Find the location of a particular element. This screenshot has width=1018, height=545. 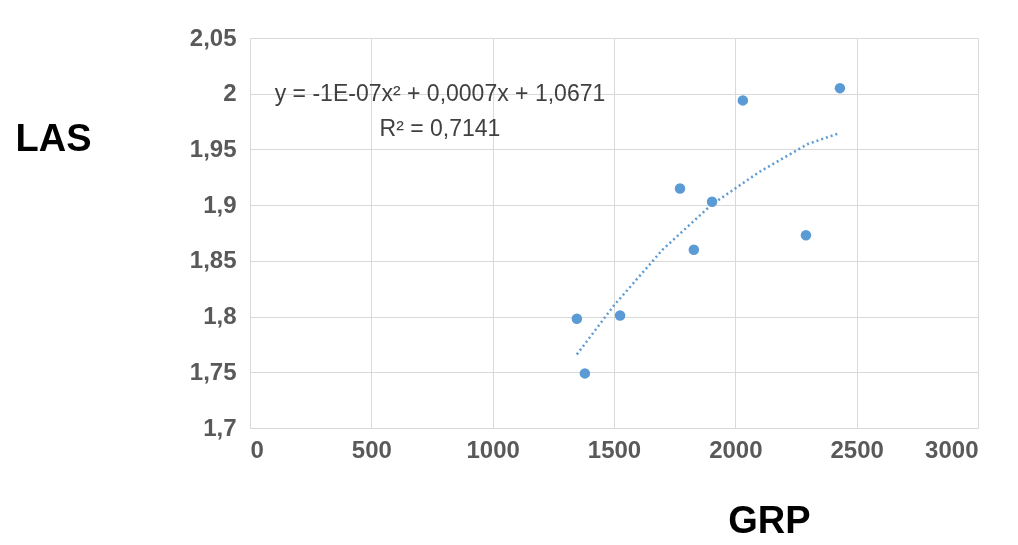

line-series is located at coordinates (707, 244).